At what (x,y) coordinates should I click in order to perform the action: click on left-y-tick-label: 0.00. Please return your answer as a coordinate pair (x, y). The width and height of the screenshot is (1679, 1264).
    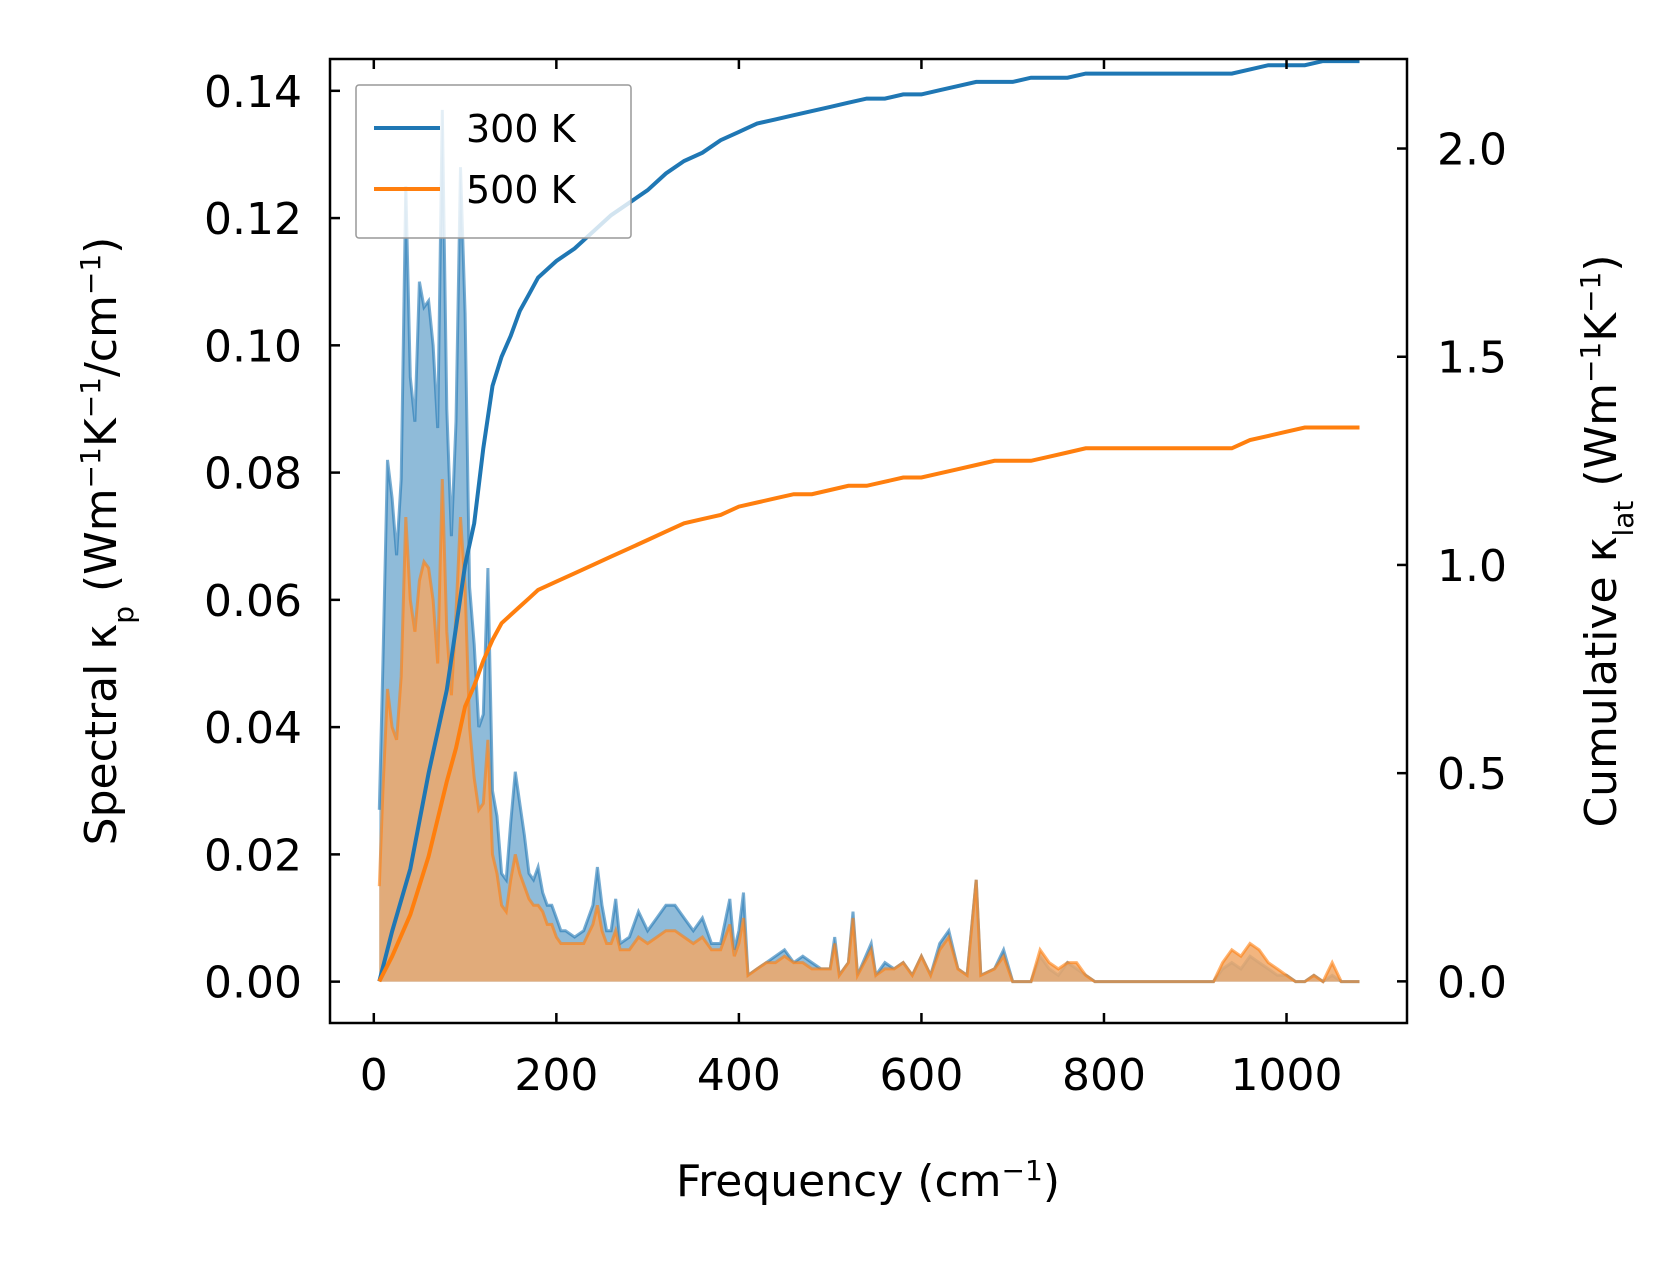
    Looking at the image, I should click on (253, 983).